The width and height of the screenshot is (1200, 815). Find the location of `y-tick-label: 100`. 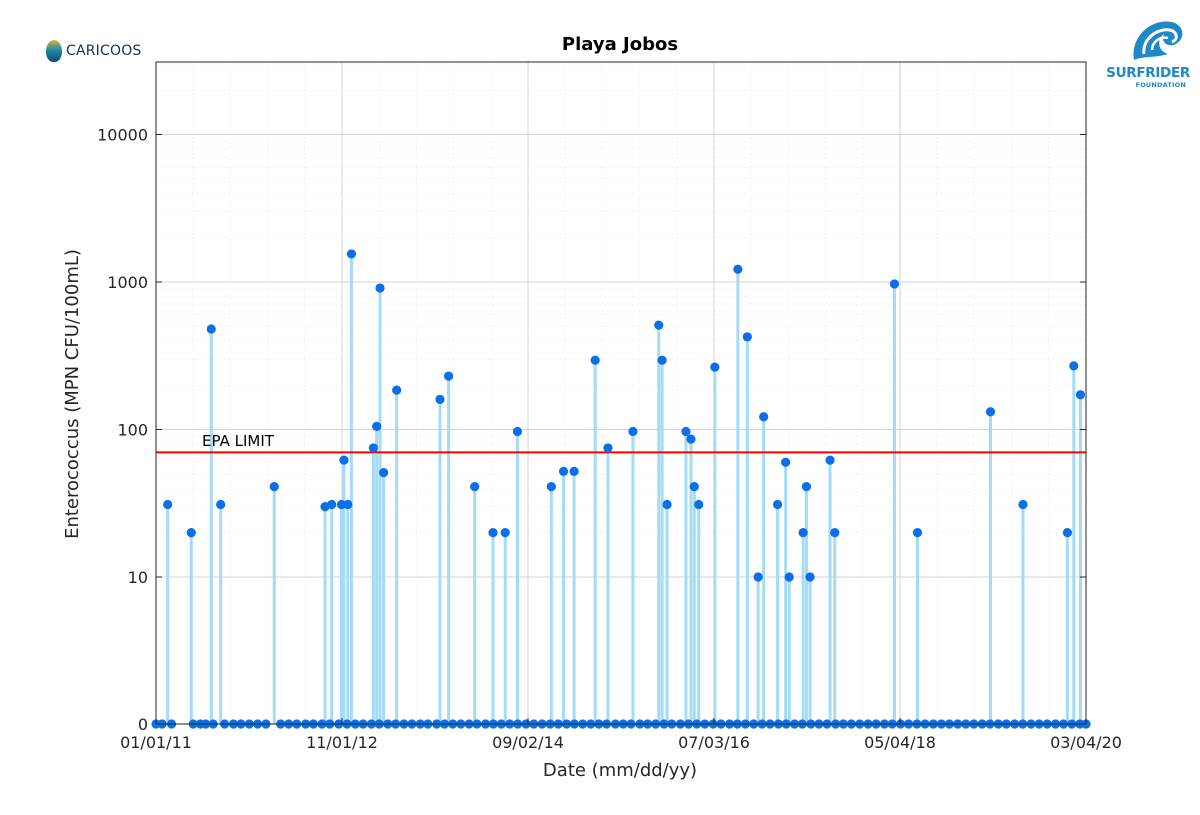

y-tick-label: 100 is located at coordinates (132, 430).